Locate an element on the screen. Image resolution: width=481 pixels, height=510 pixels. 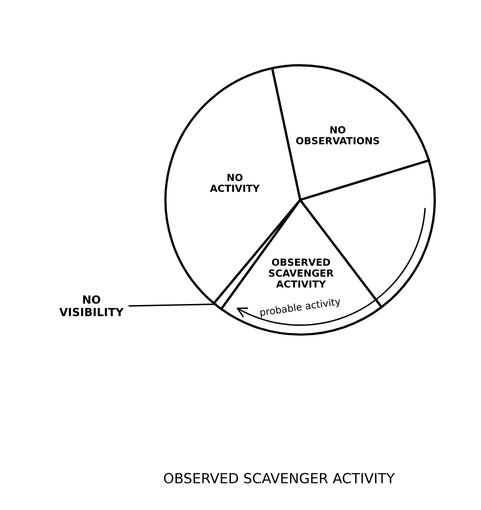
slice-label: NO OBSERVATIONS is located at coordinates (338, 135).